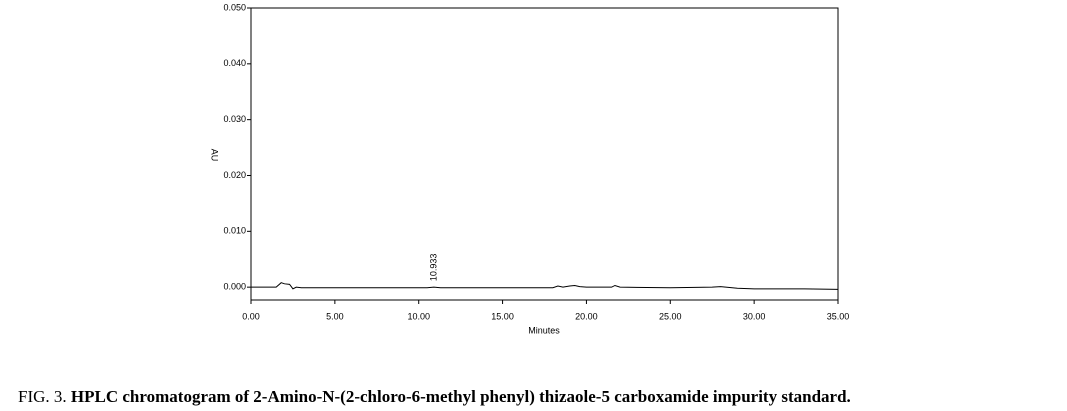 The width and height of the screenshot is (1067, 411). What do you see at coordinates (670, 316) in the screenshot?
I see `x-tick-label: 25.00` at bounding box center [670, 316].